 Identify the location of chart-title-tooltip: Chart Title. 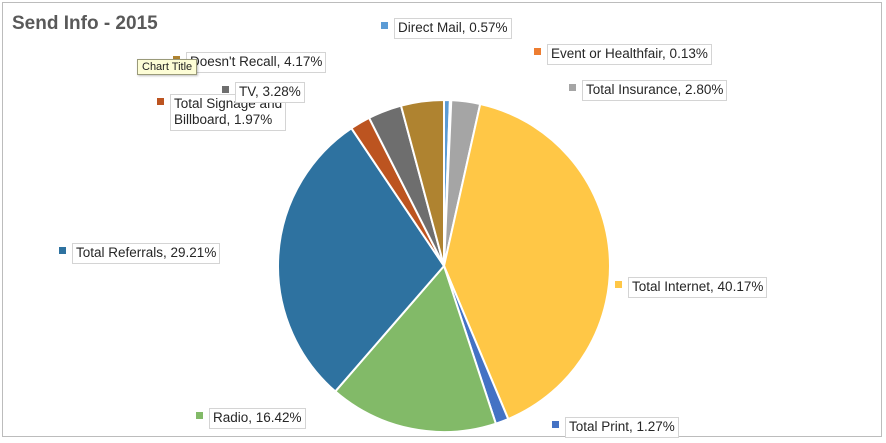
(167, 67).